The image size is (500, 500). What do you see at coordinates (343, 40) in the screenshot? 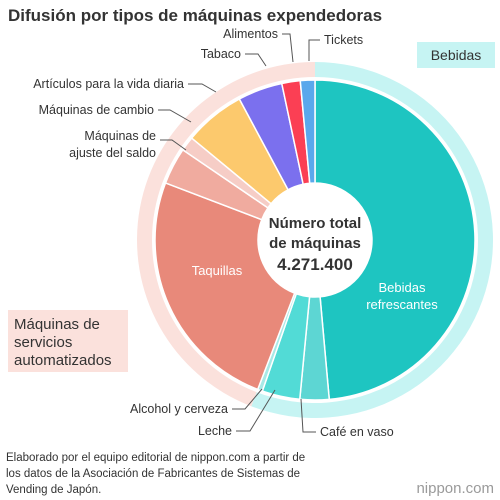
I see `label-tickets: Tickets` at bounding box center [343, 40].